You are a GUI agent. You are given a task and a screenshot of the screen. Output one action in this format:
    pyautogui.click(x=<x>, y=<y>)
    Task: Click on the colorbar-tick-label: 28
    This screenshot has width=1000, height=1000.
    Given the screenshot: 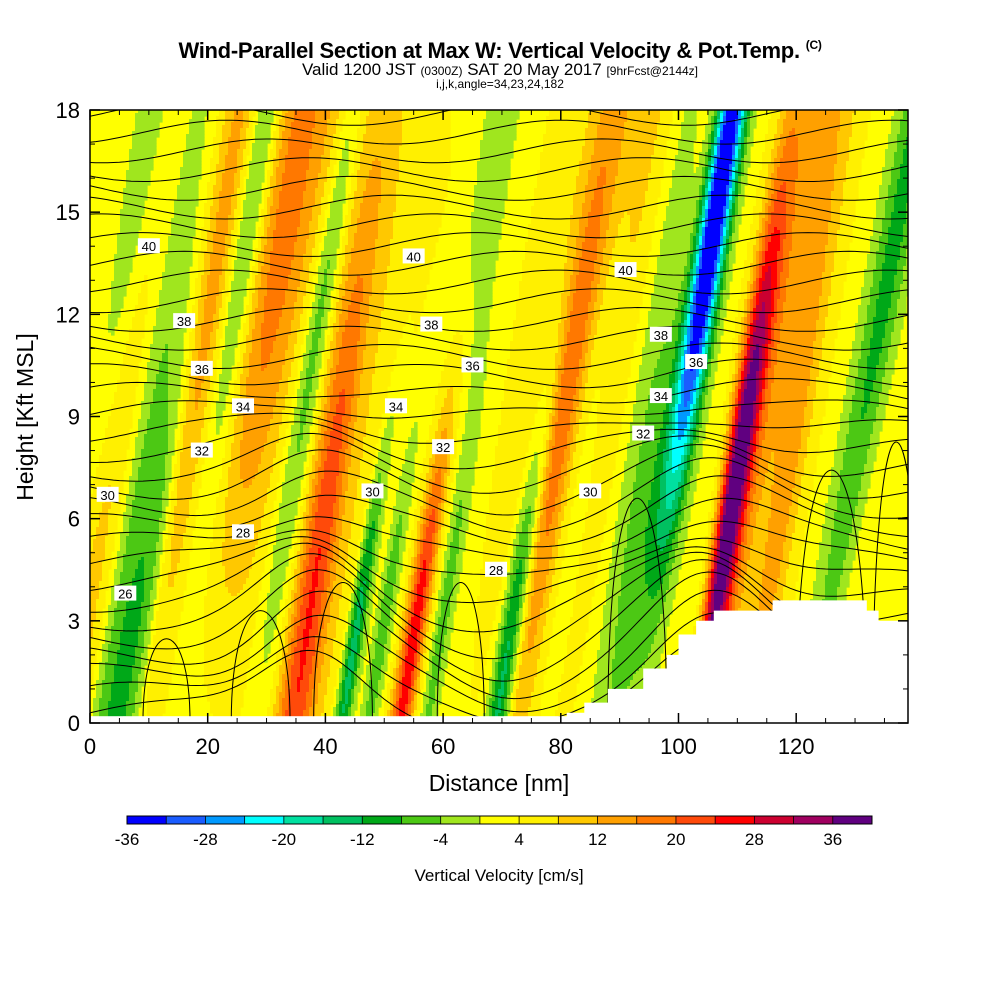 What is the action you would take?
    pyautogui.click(x=754, y=839)
    